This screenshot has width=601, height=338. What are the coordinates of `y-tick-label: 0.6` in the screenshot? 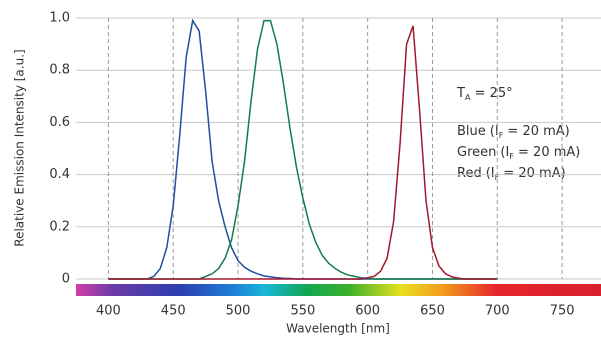 It's located at (59, 122).